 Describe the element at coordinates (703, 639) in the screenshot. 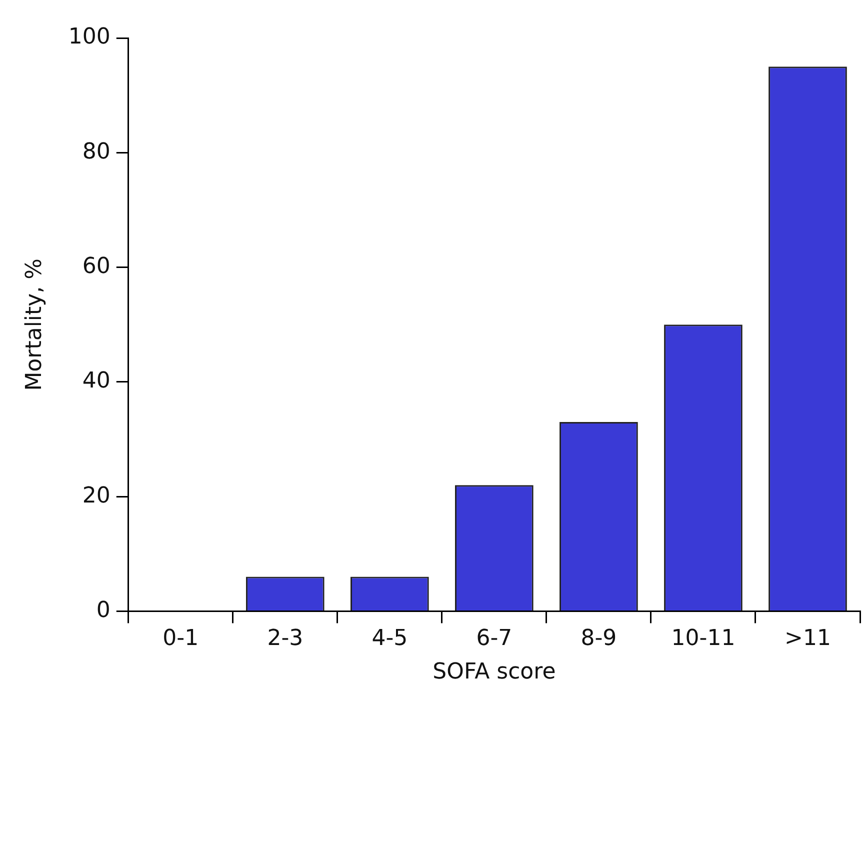

I see `x-tick-label: 10-11` at that location.